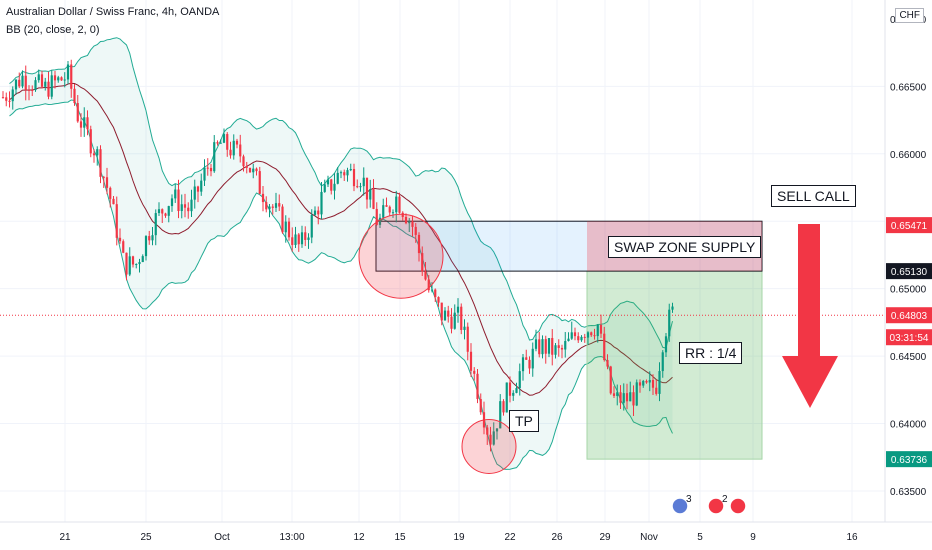  What do you see at coordinates (222, 537) in the screenshot?
I see `x-tick-label: Oct` at bounding box center [222, 537].